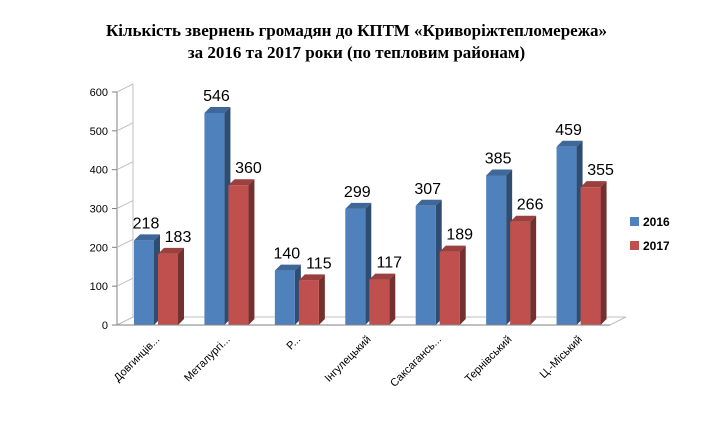  What do you see at coordinates (216, 96) in the screenshot?
I see `data-label: 546` at bounding box center [216, 96].